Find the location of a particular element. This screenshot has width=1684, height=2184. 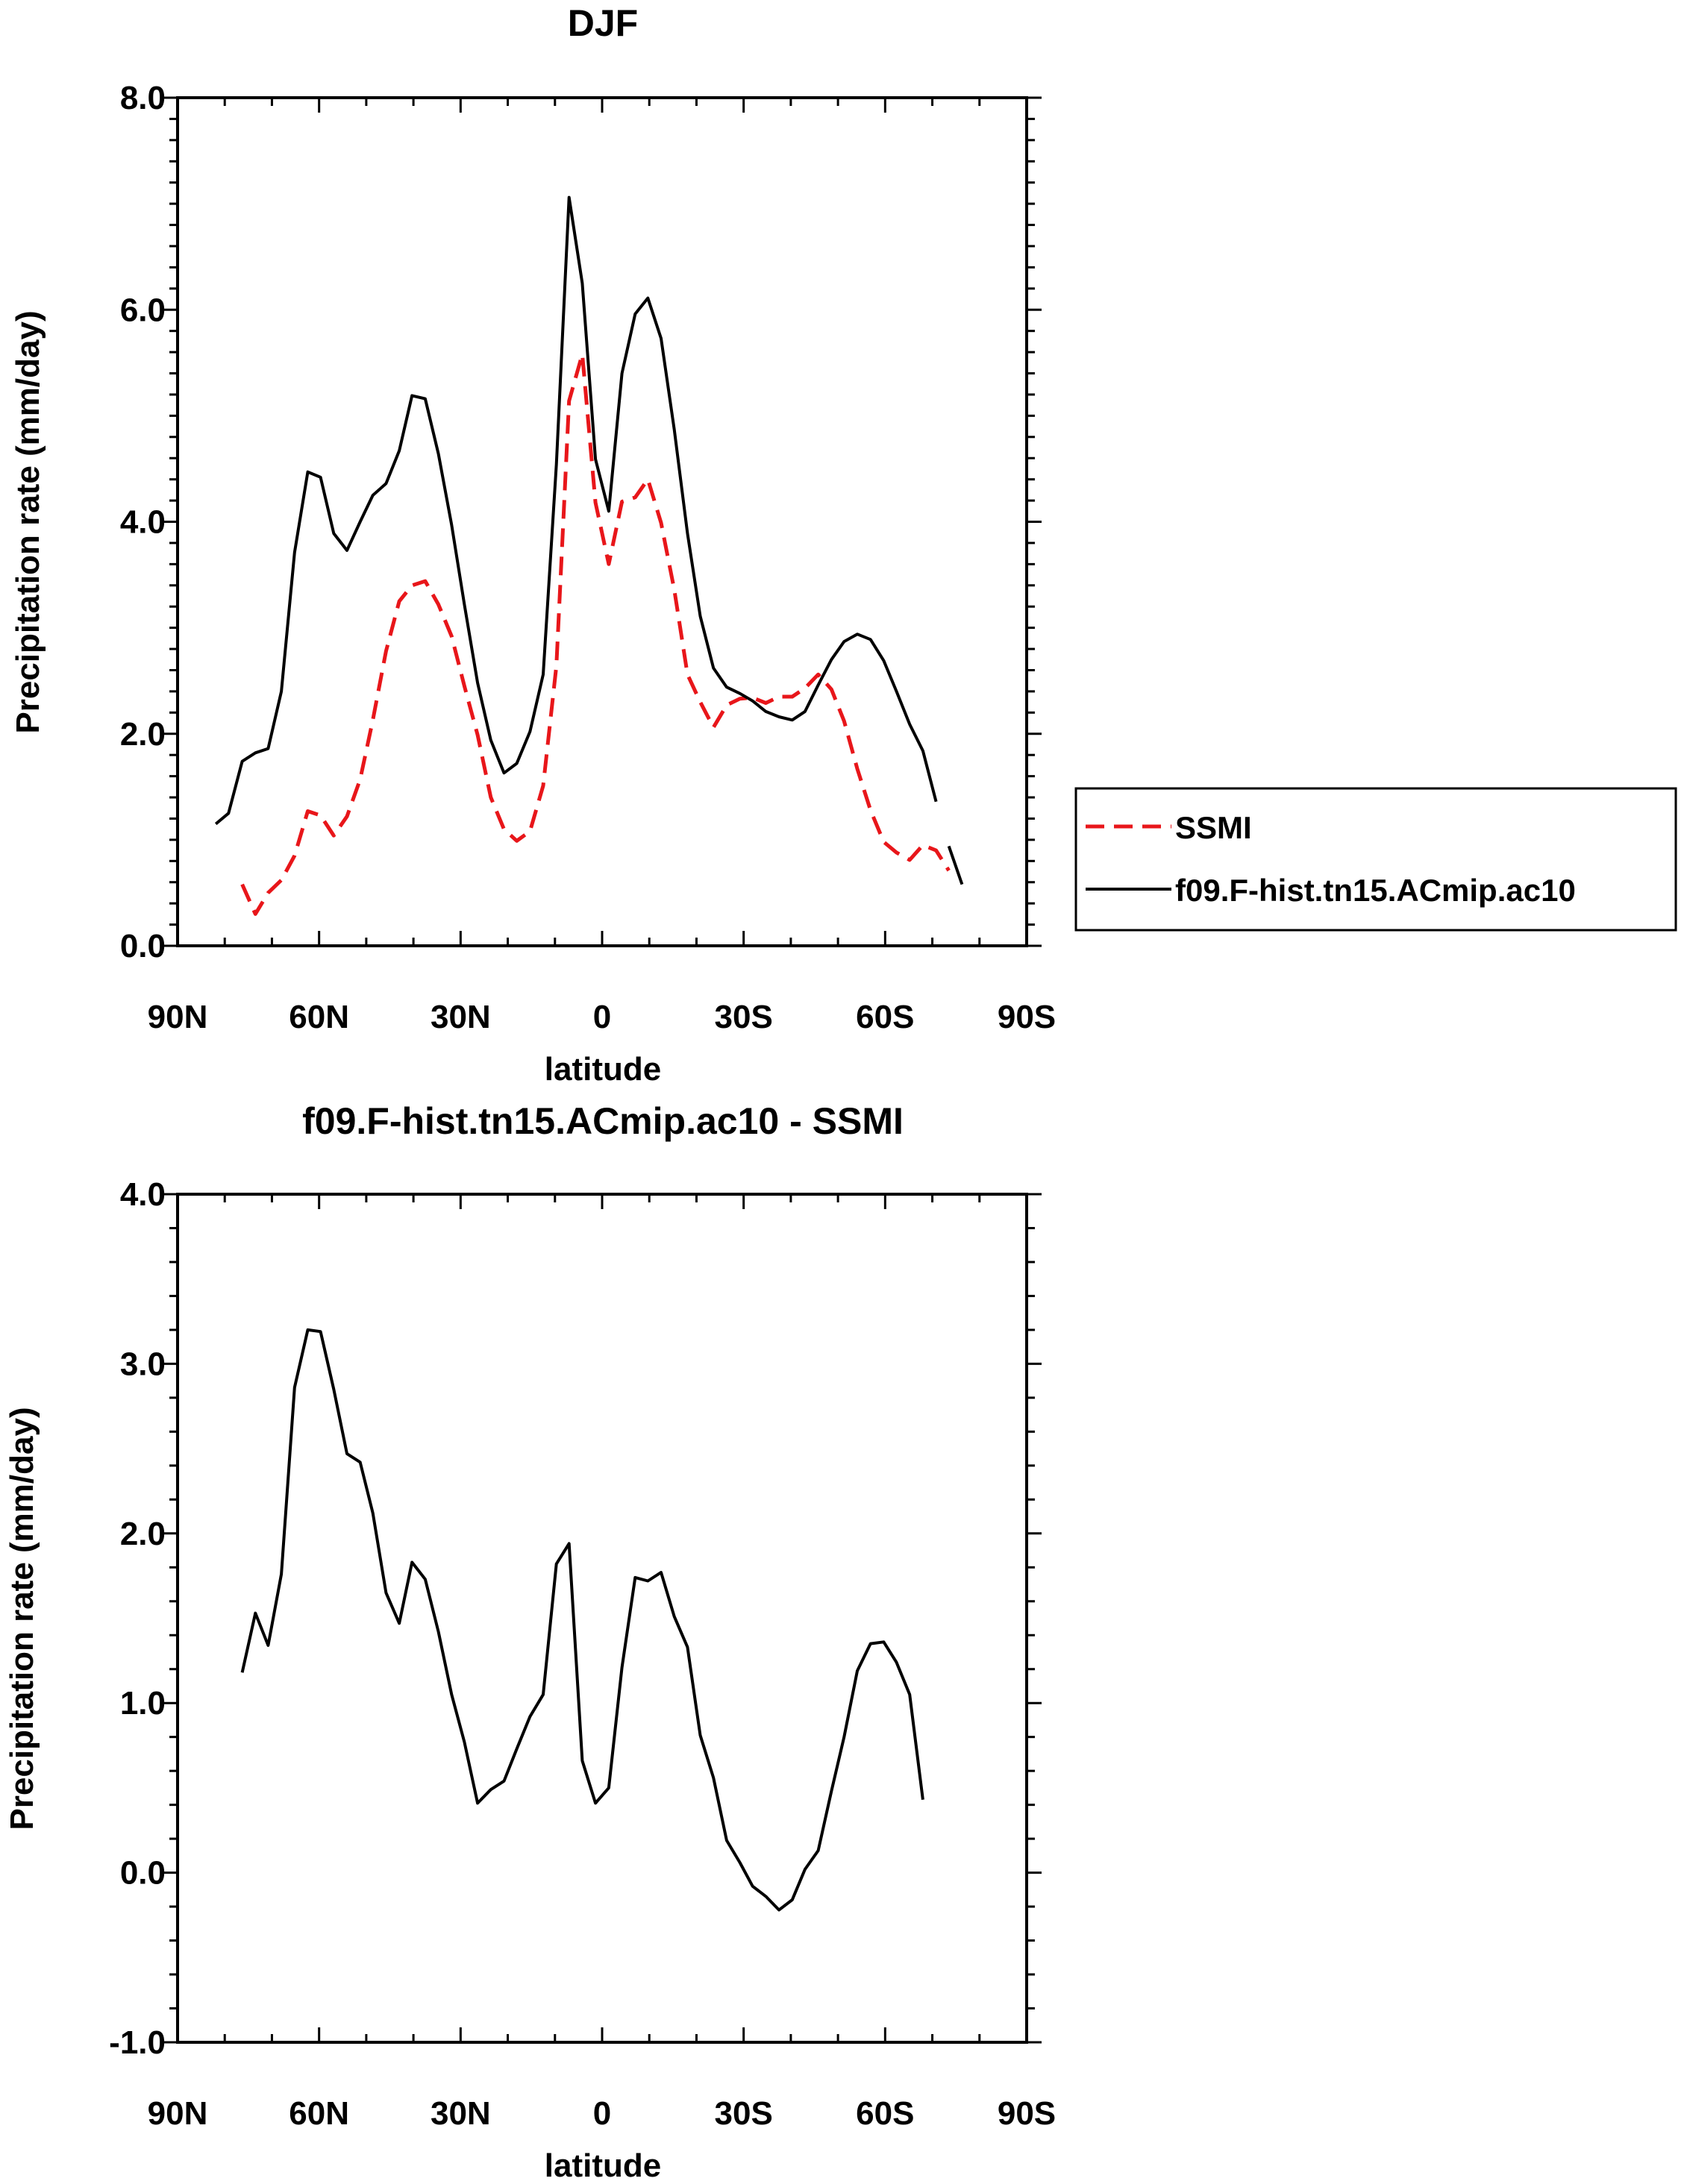

y-tick-labels: 0.0 2.0 4.0 6.0 8.0 is located at coordinates (143, 522).